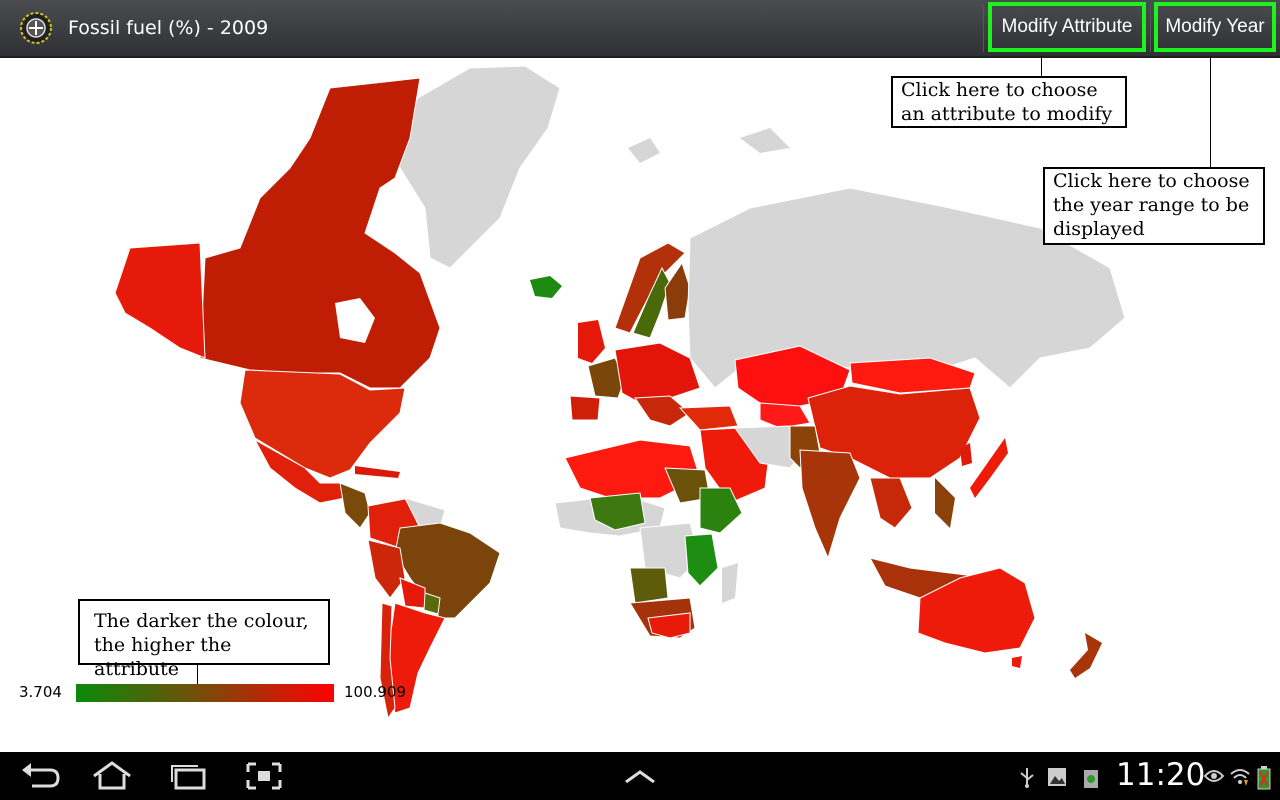  What do you see at coordinates (375, 692) in the screenshot?
I see `legend-max-value: 100.909` at bounding box center [375, 692].